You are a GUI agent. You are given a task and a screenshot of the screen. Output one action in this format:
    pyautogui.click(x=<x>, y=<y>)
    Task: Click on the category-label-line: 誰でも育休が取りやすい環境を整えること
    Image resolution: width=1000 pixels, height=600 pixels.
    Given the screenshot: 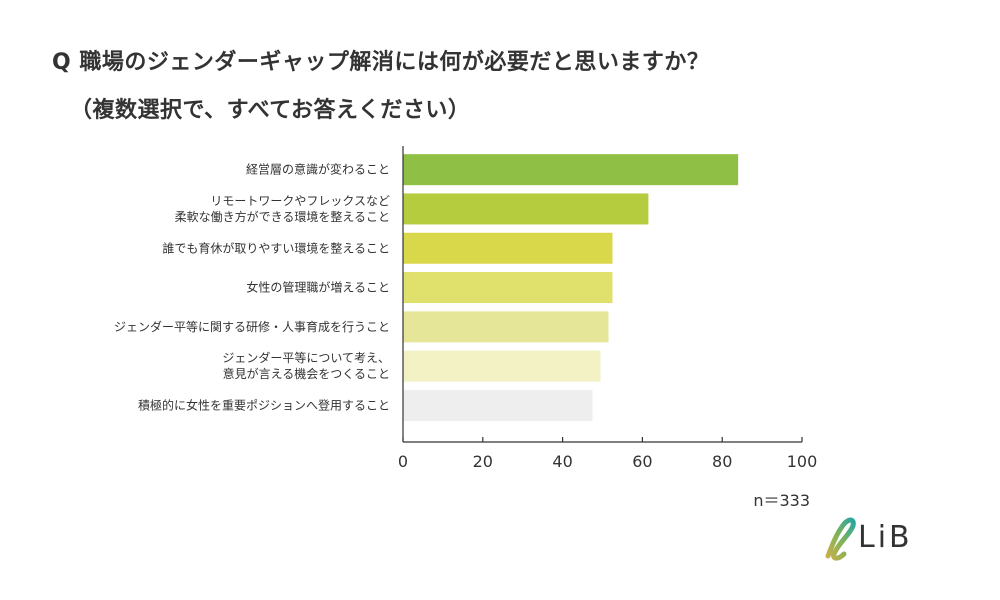 What is the action you would take?
    pyautogui.click(x=276, y=247)
    